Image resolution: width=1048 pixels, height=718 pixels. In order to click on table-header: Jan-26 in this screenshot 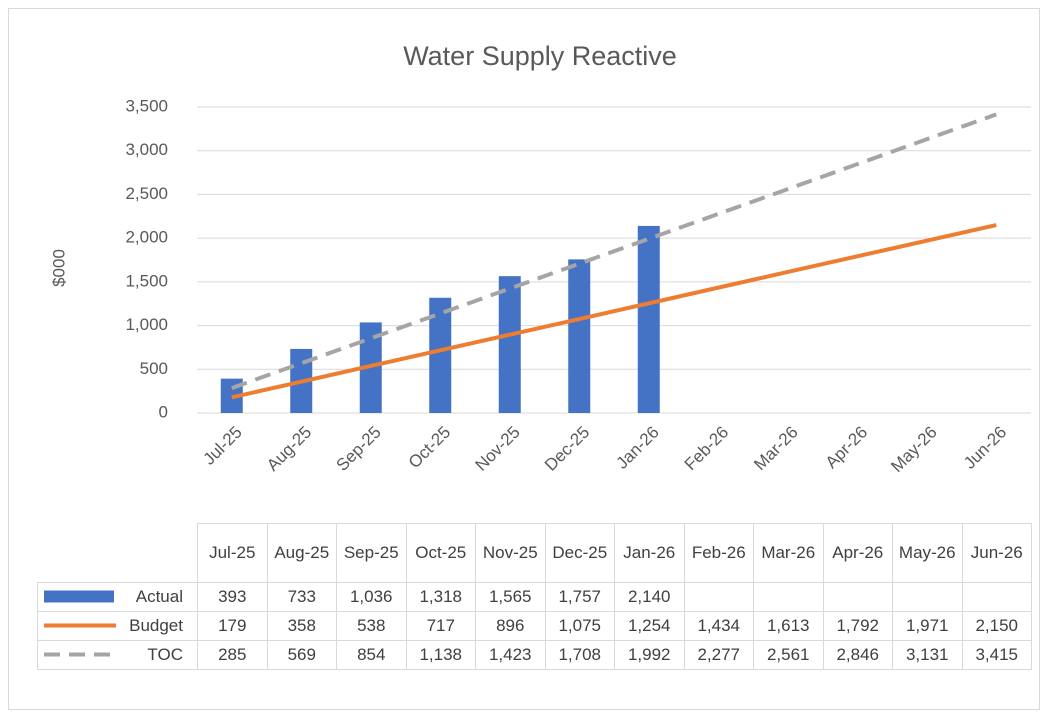, I will do `click(649, 553)`.